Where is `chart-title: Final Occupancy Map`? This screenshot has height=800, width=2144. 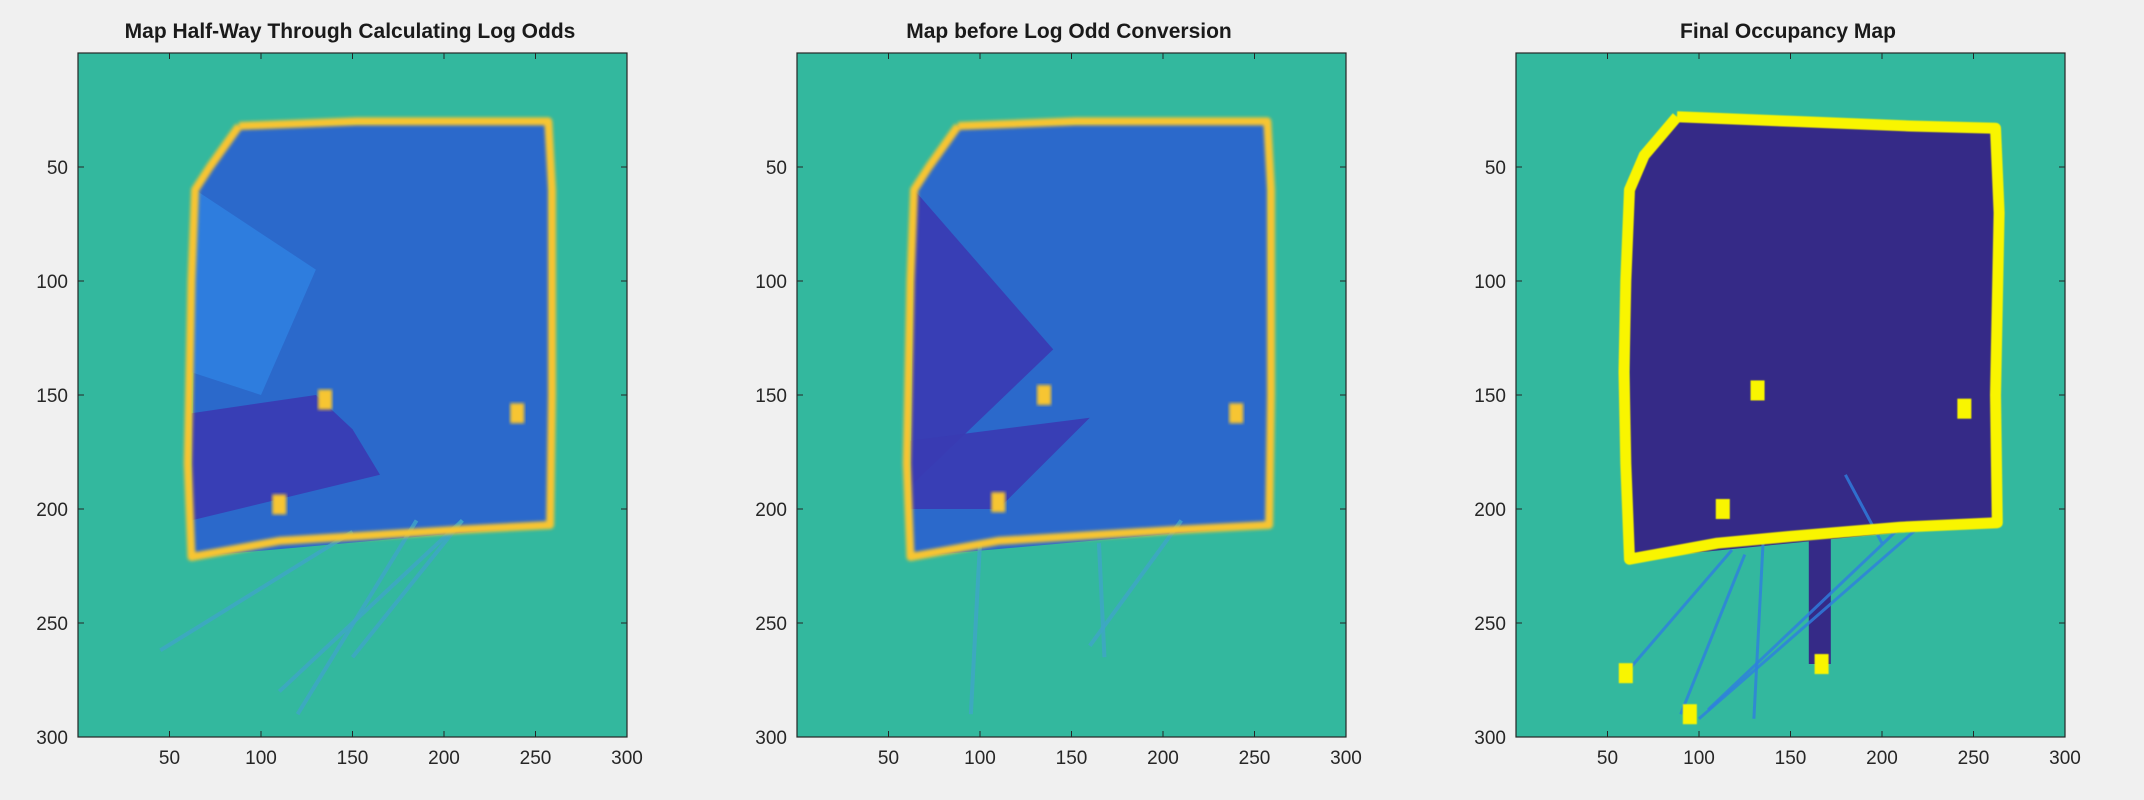 chart-title: Final Occupancy Map is located at coordinates (1788, 31).